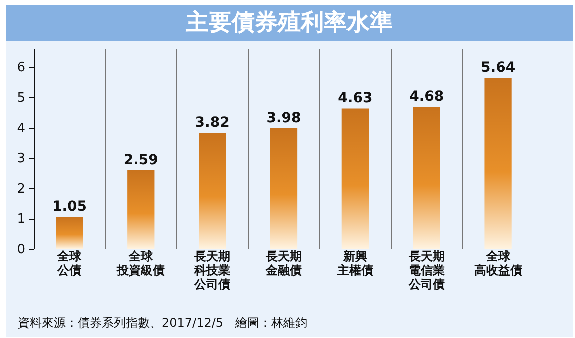 This screenshot has width=575, height=338. I want to click on x-tick-label: 新興主權債, so click(355, 264).